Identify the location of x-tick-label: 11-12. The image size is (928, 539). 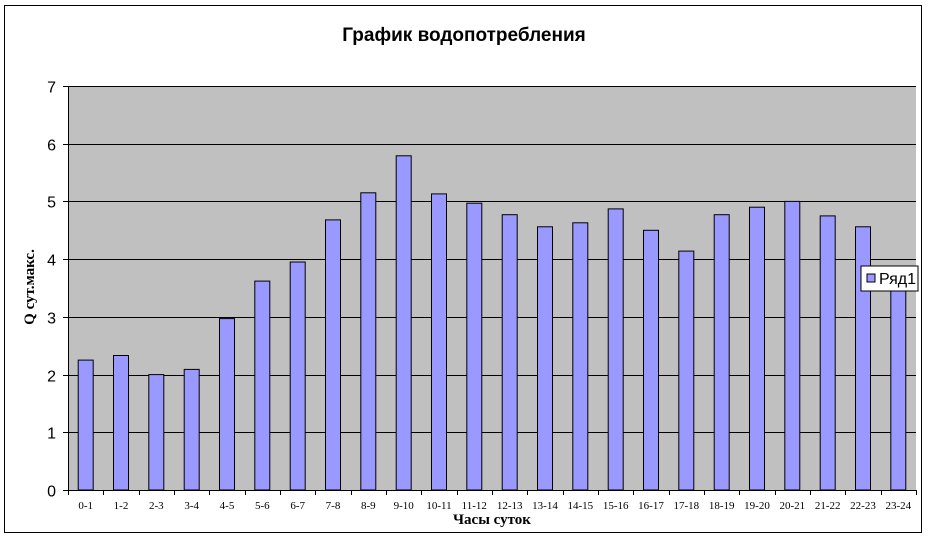
(474, 506).